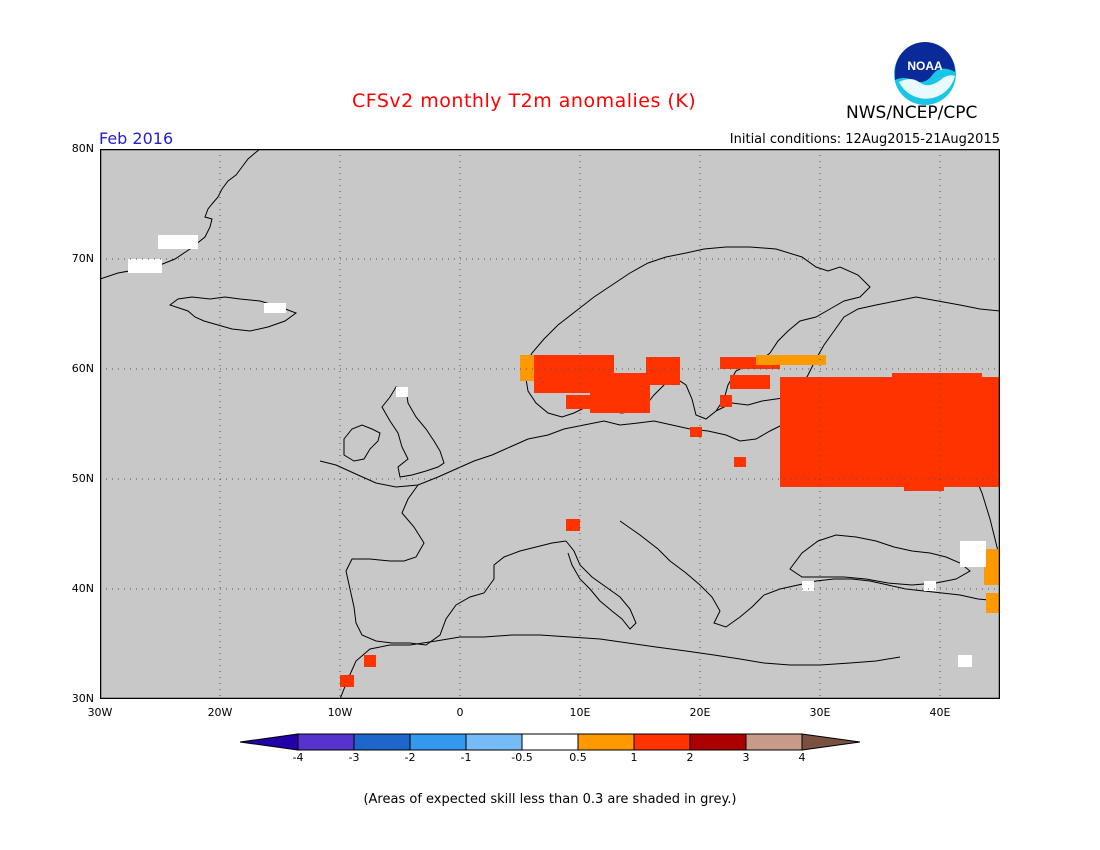 The width and height of the screenshot is (1100, 850). I want to click on colorbar-tick: 0.5, so click(578, 757).